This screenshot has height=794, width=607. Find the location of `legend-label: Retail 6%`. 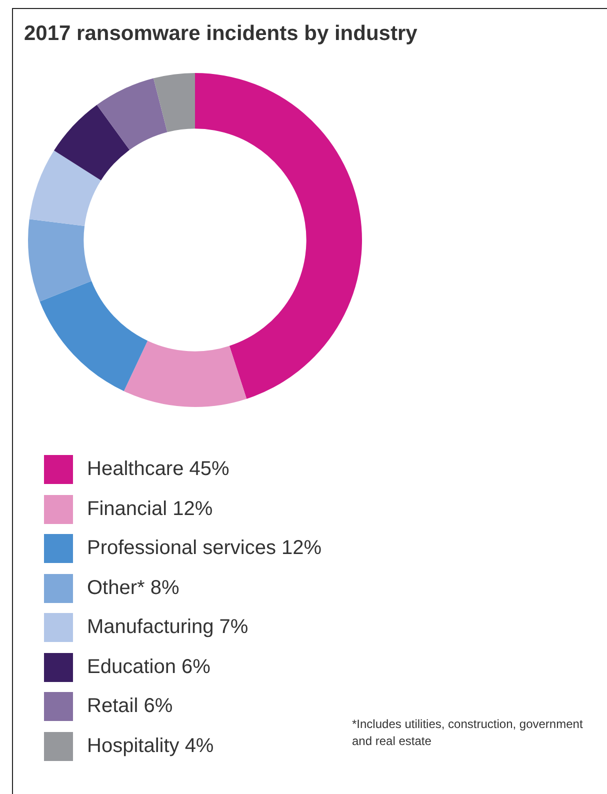

legend-label: Retail 6% is located at coordinates (130, 706).